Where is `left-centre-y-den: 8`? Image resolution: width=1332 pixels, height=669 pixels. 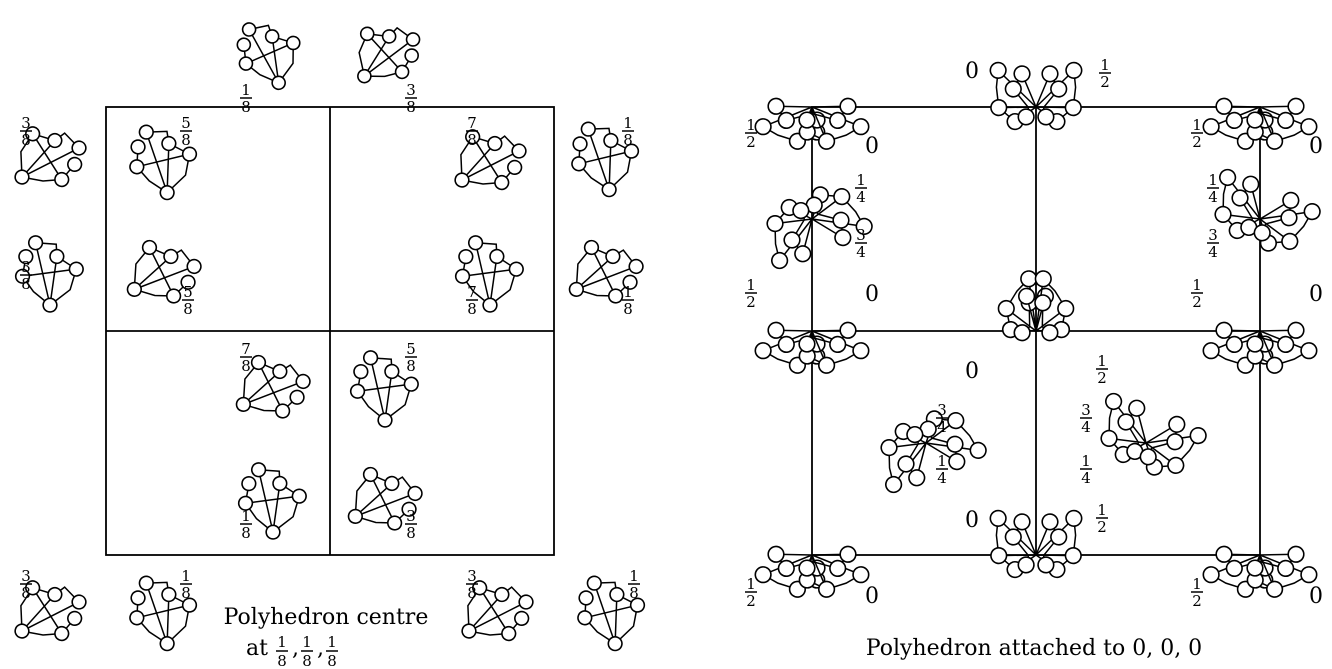 left-centre-y-den: 8 is located at coordinates (307, 660).